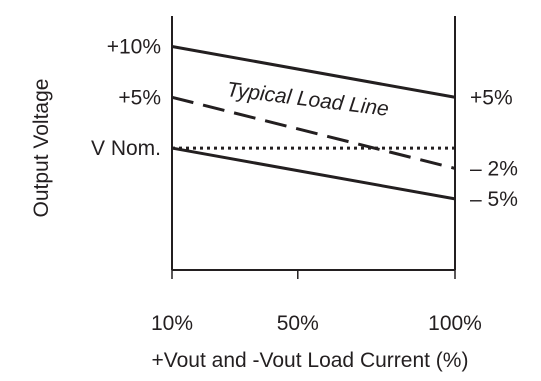  What do you see at coordinates (494, 199) in the screenshot?
I see `y-tick-label-right: – 5%` at bounding box center [494, 199].